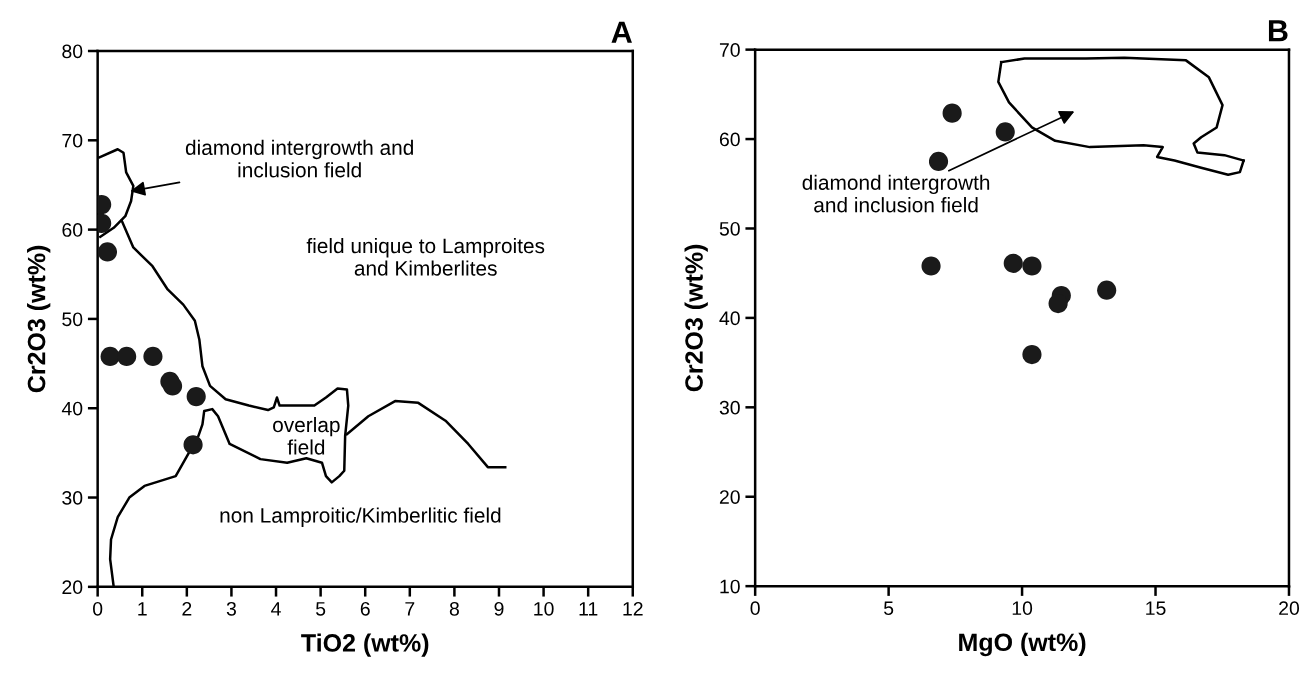  What do you see at coordinates (365, 608) in the screenshot?
I see `x-tick-label: 6` at bounding box center [365, 608].